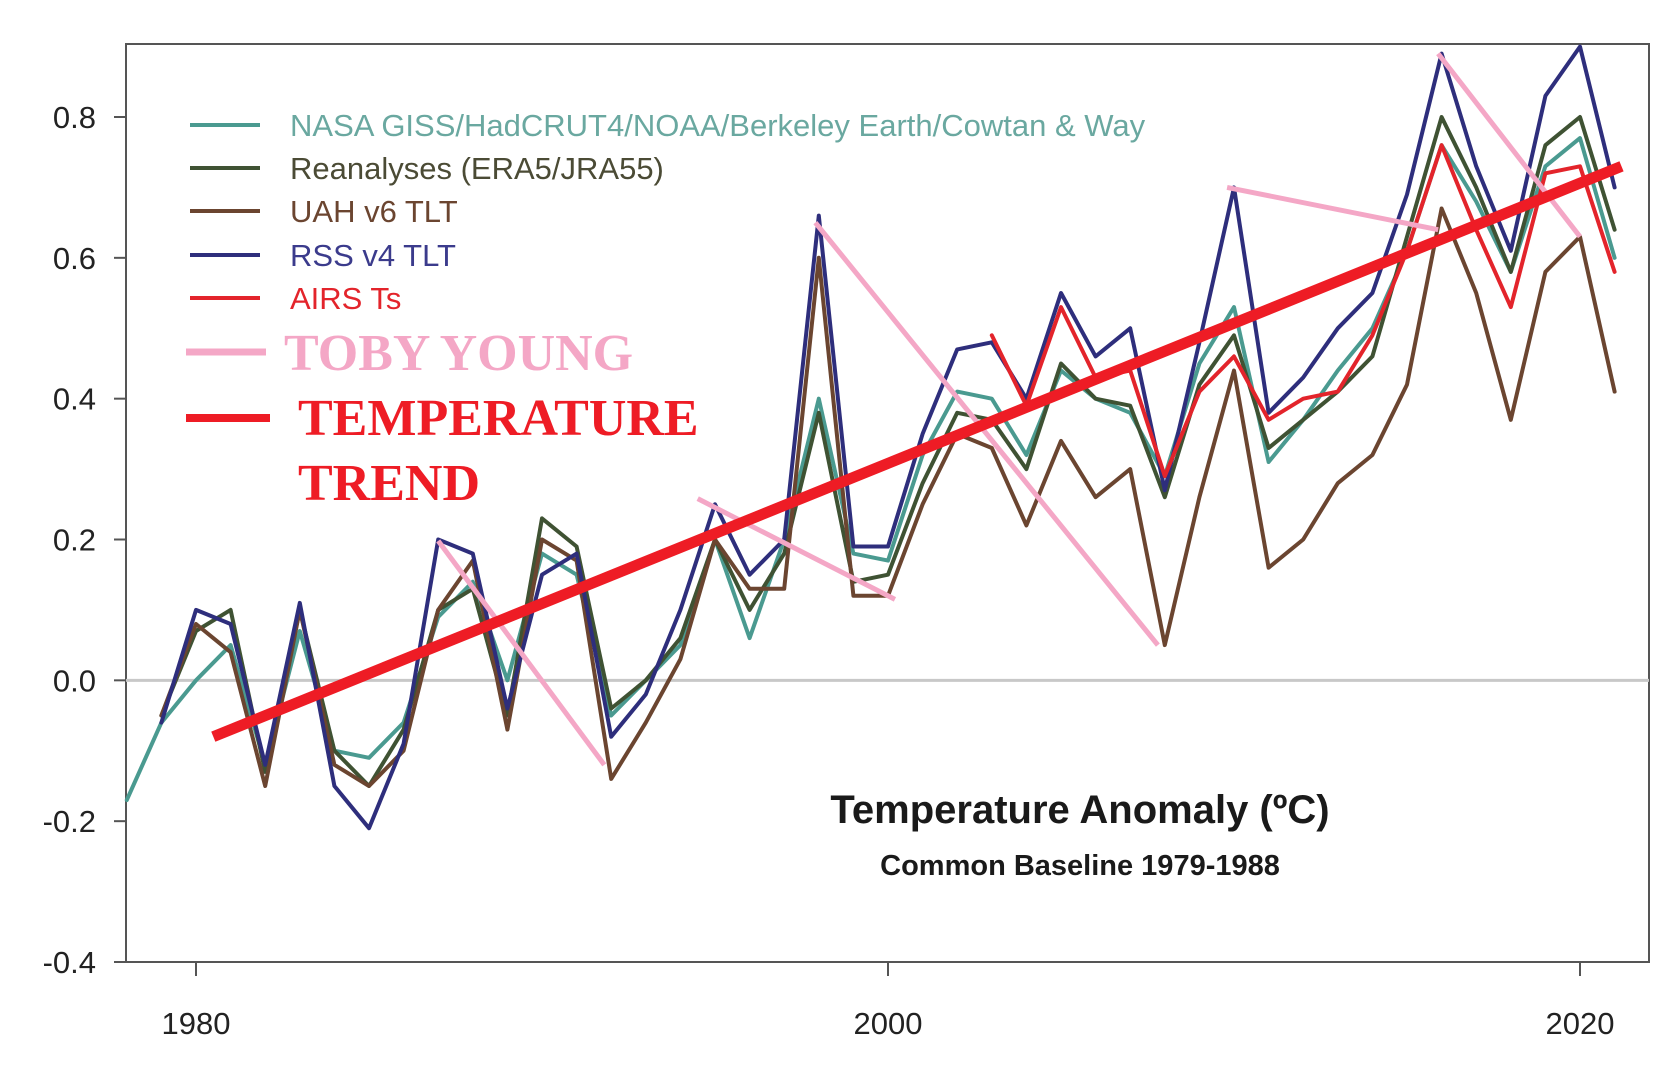 Image resolution: width=1673 pixels, height=1073 pixels. What do you see at coordinates (74, 540) in the screenshot?
I see `y-tick-label: 0.2` at bounding box center [74, 540].